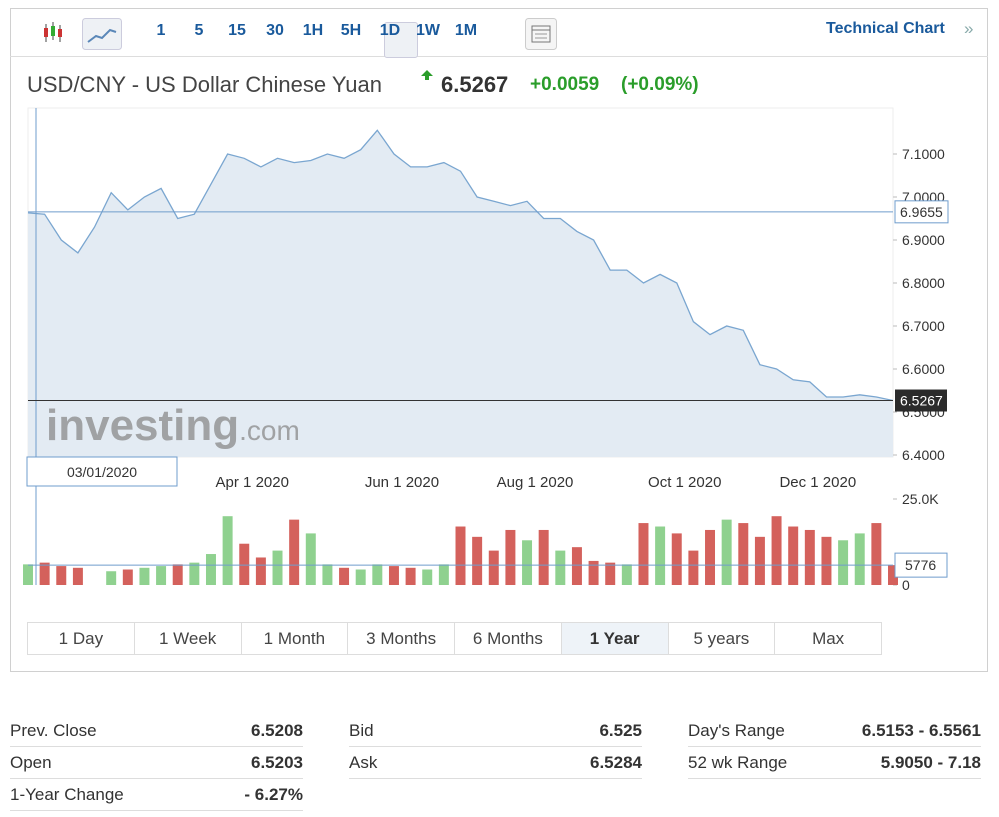  I want to click on stat-value: 6.5208, so click(277, 730).